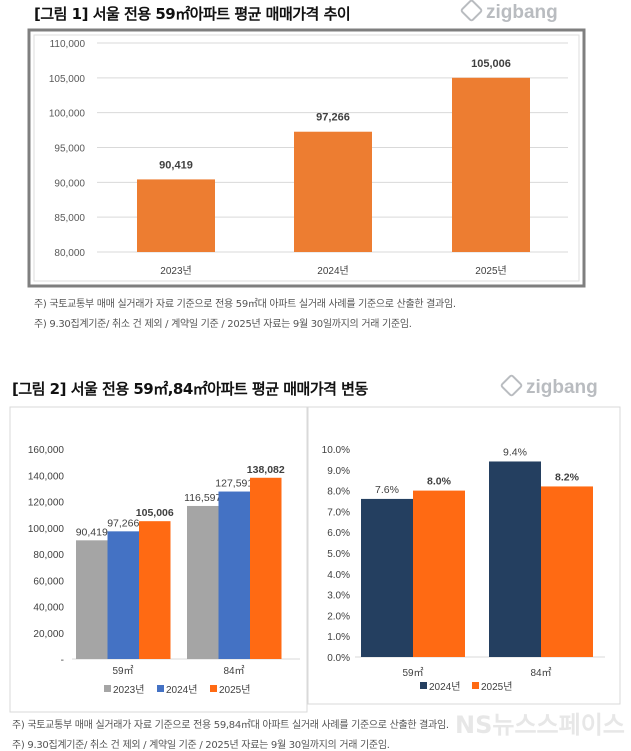 This screenshot has width=631, height=751. What do you see at coordinates (128, 690) in the screenshot?
I see `legend-label: 2023년` at bounding box center [128, 690].